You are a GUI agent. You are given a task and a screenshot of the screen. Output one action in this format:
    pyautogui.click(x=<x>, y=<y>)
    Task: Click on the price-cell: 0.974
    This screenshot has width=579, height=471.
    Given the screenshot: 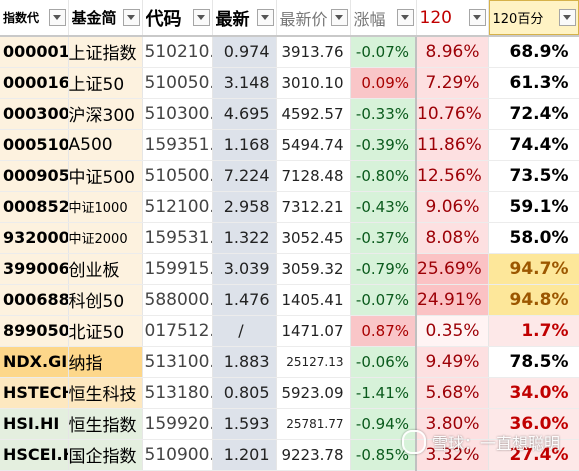 What is the action you would take?
    pyautogui.click(x=244, y=52)
    